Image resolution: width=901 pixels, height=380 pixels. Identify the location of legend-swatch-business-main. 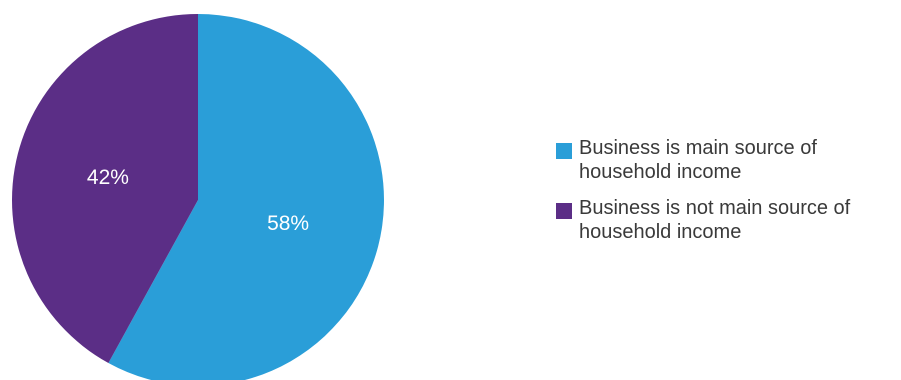
(564, 151).